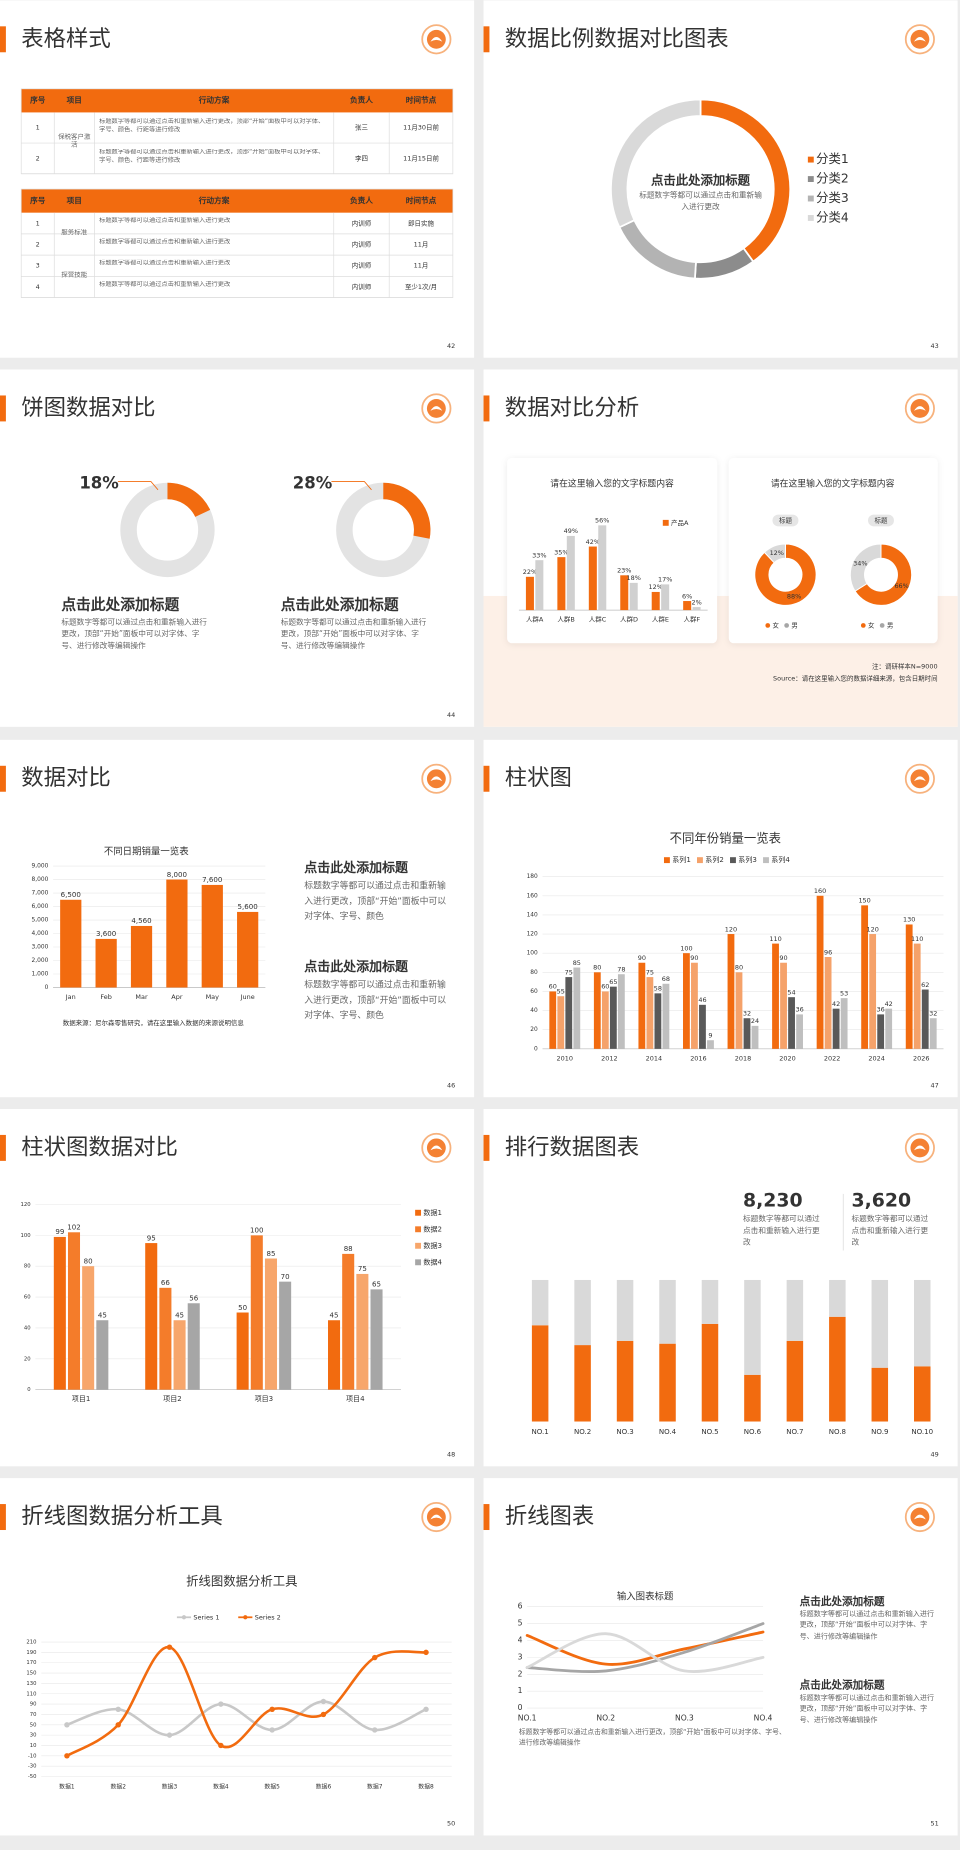 The height and width of the screenshot is (1850, 960). What do you see at coordinates (120, 604) in the screenshot?
I see `block-heading: 点击此处添加标题` at bounding box center [120, 604].